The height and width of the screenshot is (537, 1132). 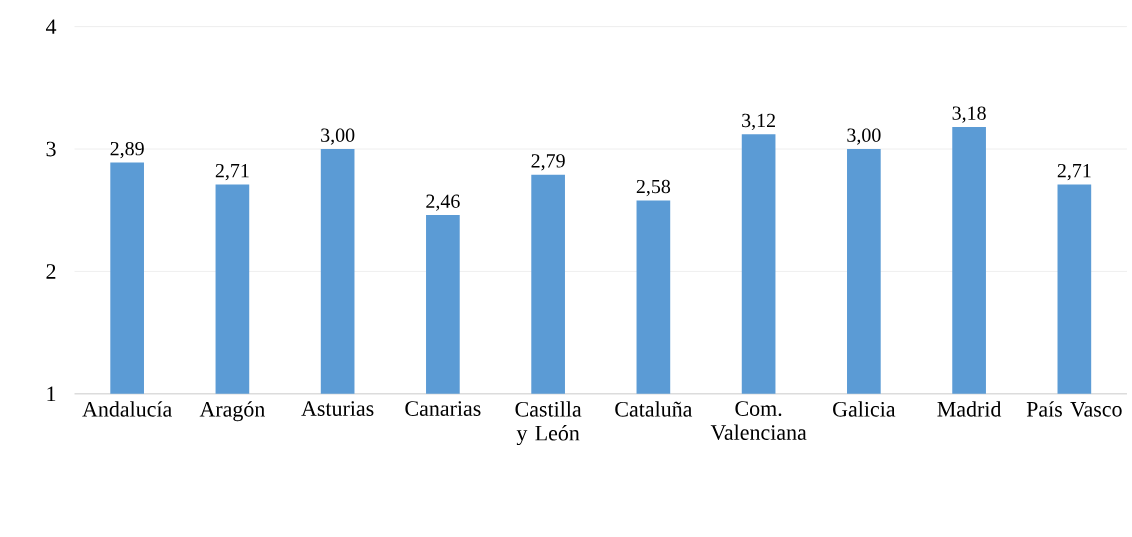 What do you see at coordinates (443, 408) in the screenshot?
I see `x-tick-label: Canarias` at bounding box center [443, 408].